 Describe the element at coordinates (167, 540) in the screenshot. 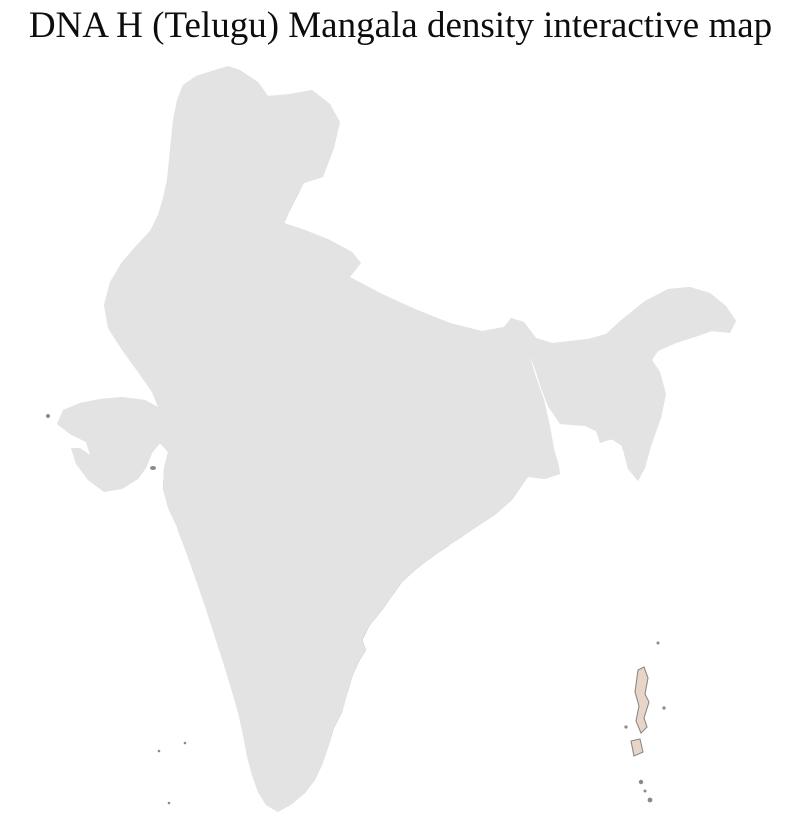

I see `region-pune-district` at that location.